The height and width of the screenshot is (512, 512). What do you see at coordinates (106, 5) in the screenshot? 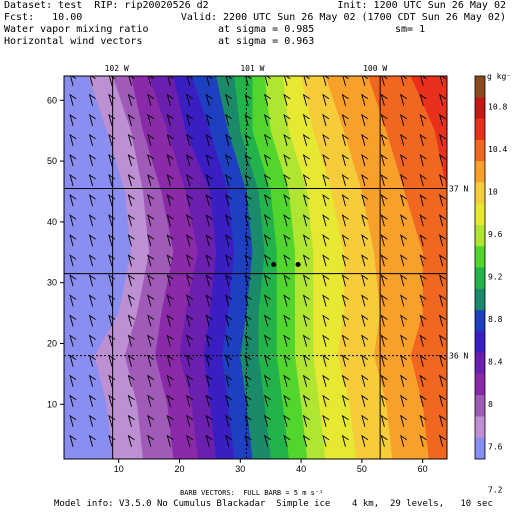
I see `header-dataset: Dataset: test RIP: rip20020526 d2` at bounding box center [106, 5].